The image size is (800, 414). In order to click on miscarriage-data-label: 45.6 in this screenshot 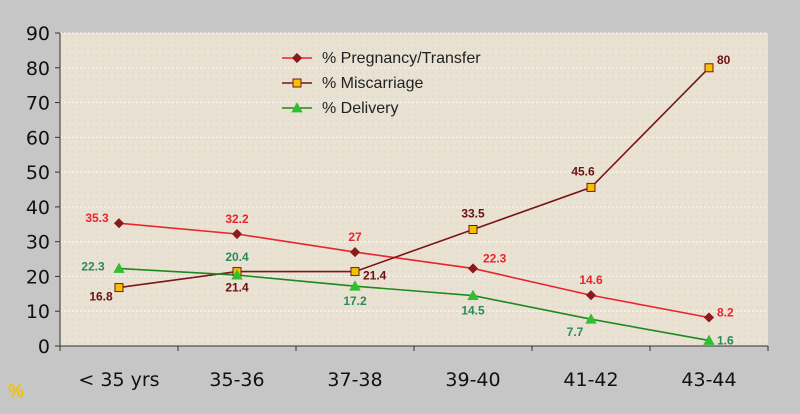, I will do `click(583, 171)`.